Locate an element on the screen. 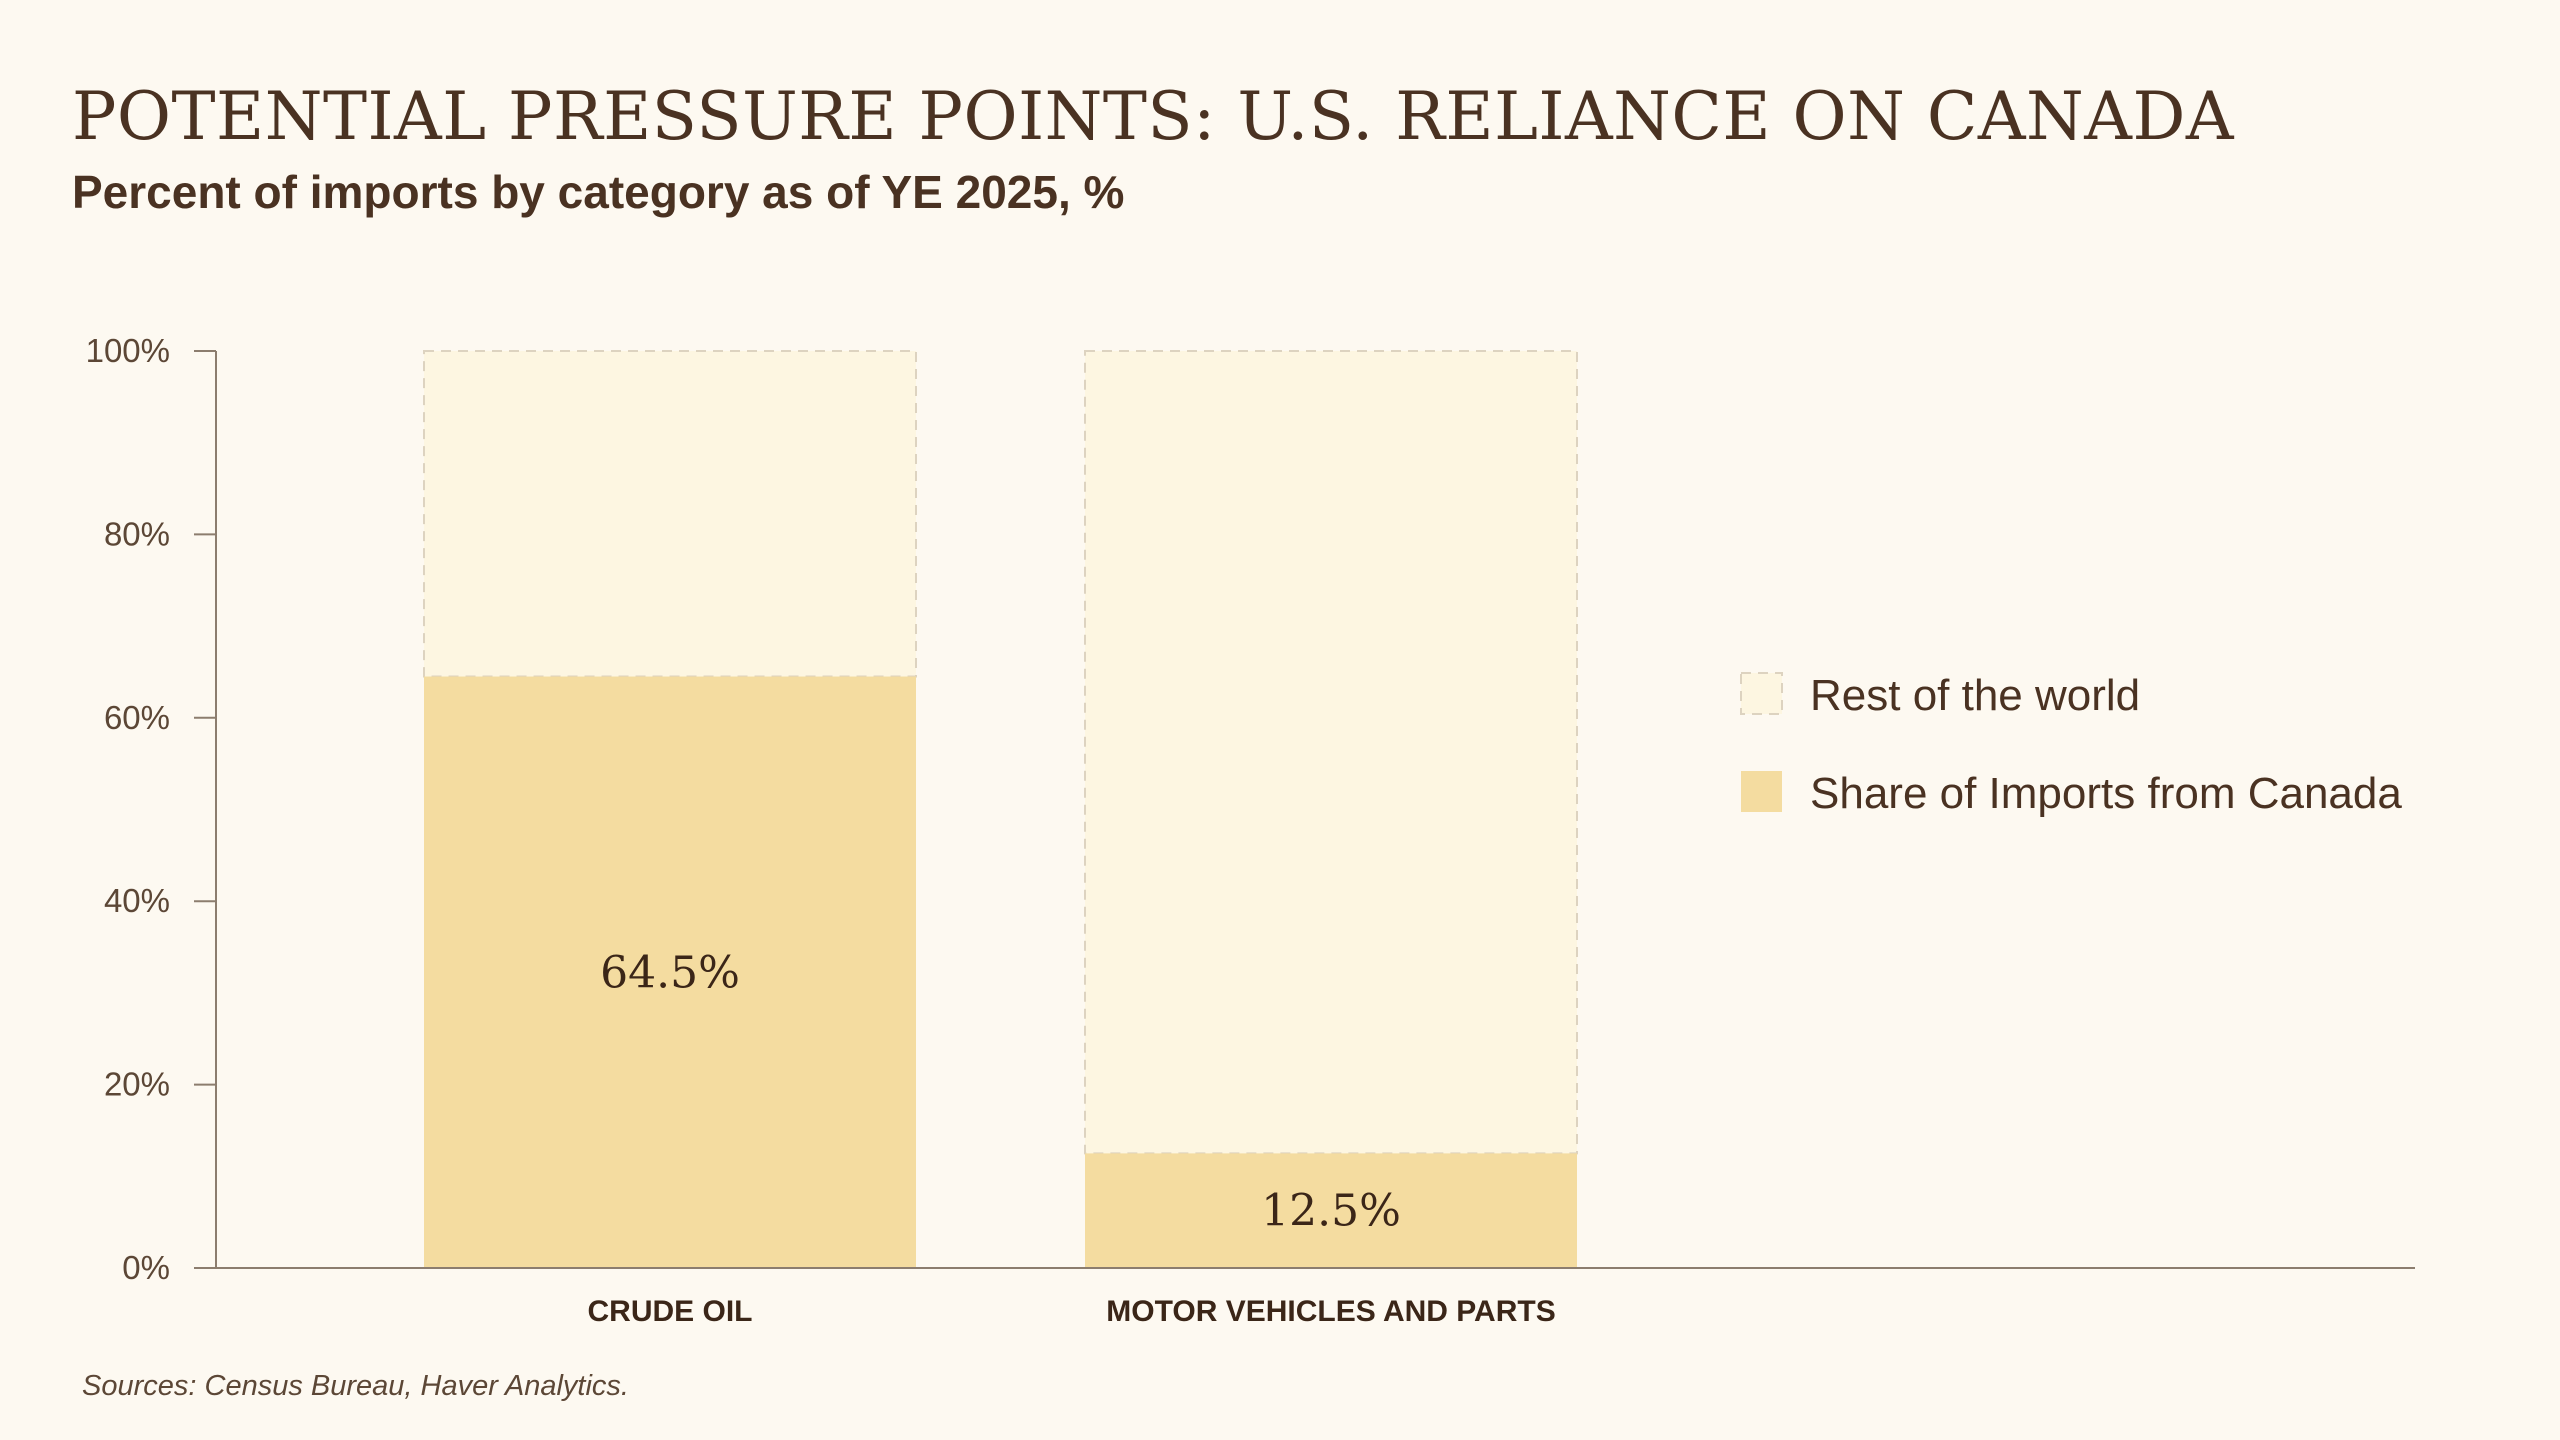 Image resolution: width=2560 pixels, height=1440 pixels. category-label-crude-oil: CRUDE OIL is located at coordinates (670, 1311).